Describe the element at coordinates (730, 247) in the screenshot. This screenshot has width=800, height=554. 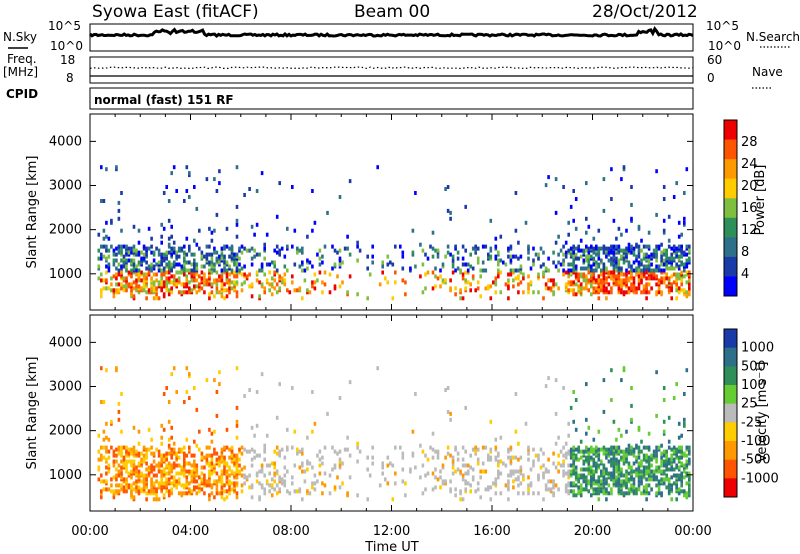
I see `power-colorbar-swatch` at that location.